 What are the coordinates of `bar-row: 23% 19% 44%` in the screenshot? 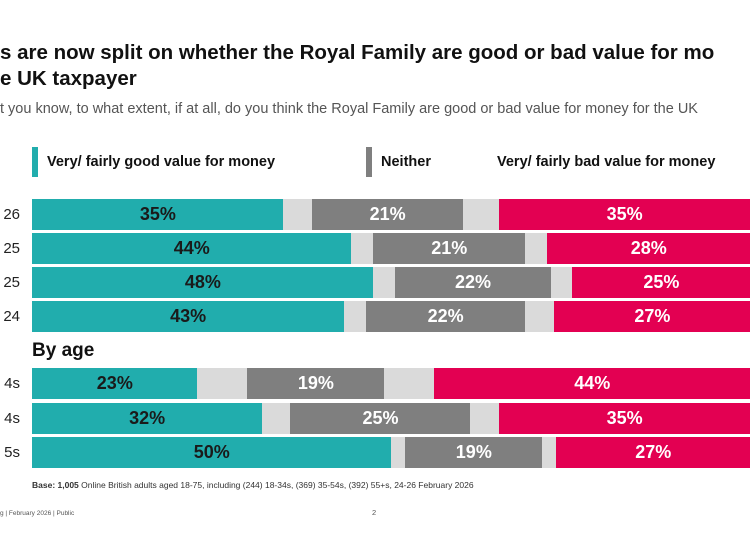 It's located at (391, 383).